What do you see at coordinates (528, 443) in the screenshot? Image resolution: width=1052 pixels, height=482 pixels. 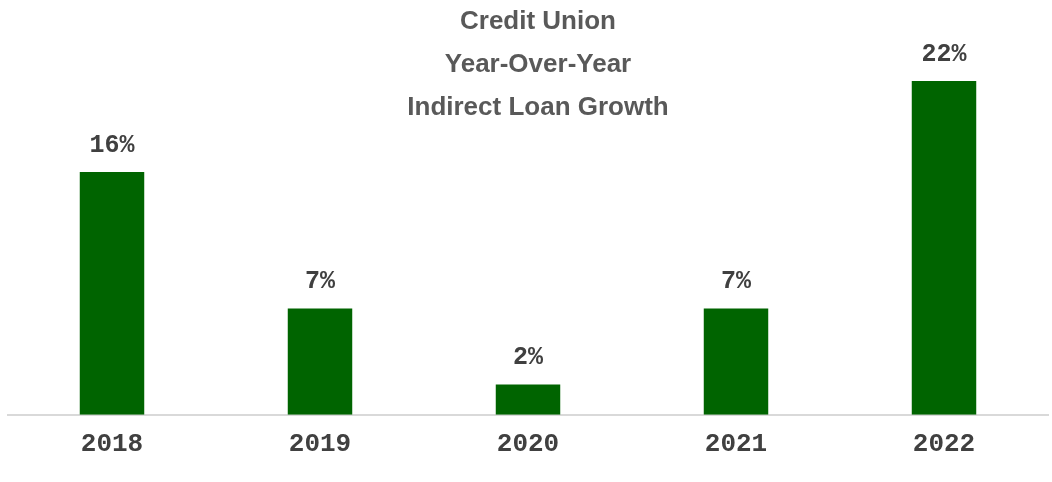 I see `x-tick-label: 2020` at bounding box center [528, 443].